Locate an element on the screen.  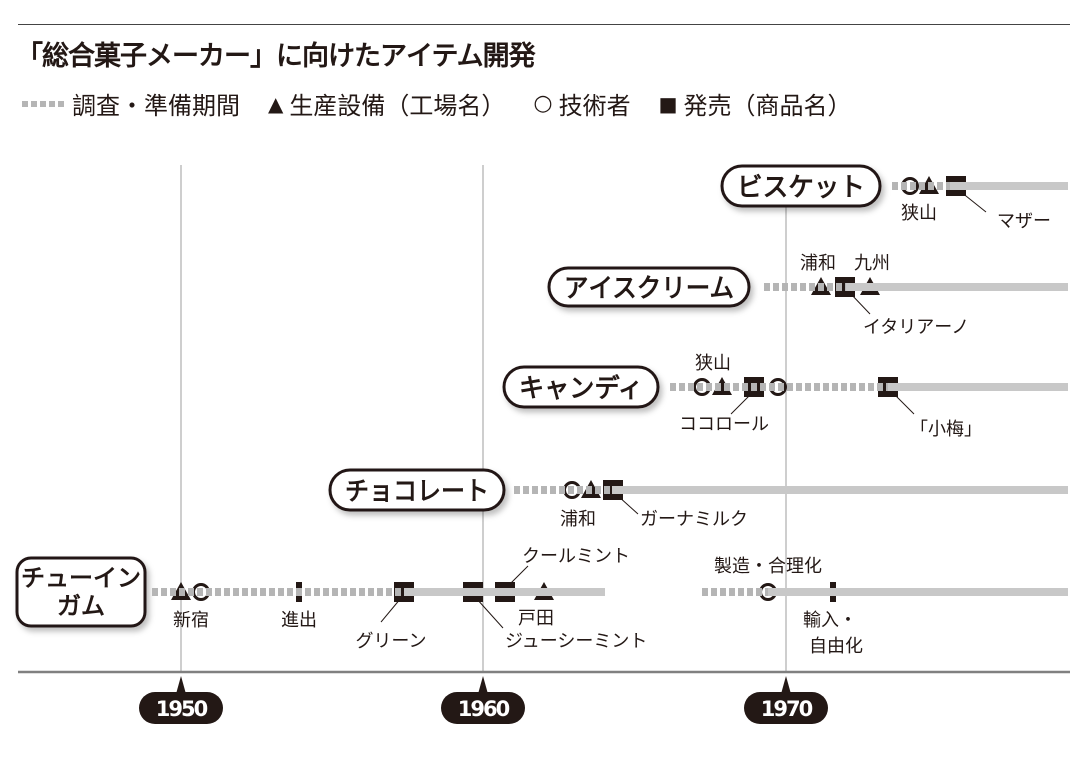
legend-launch: ■ 発売（商品名） is located at coordinates (755, 103).